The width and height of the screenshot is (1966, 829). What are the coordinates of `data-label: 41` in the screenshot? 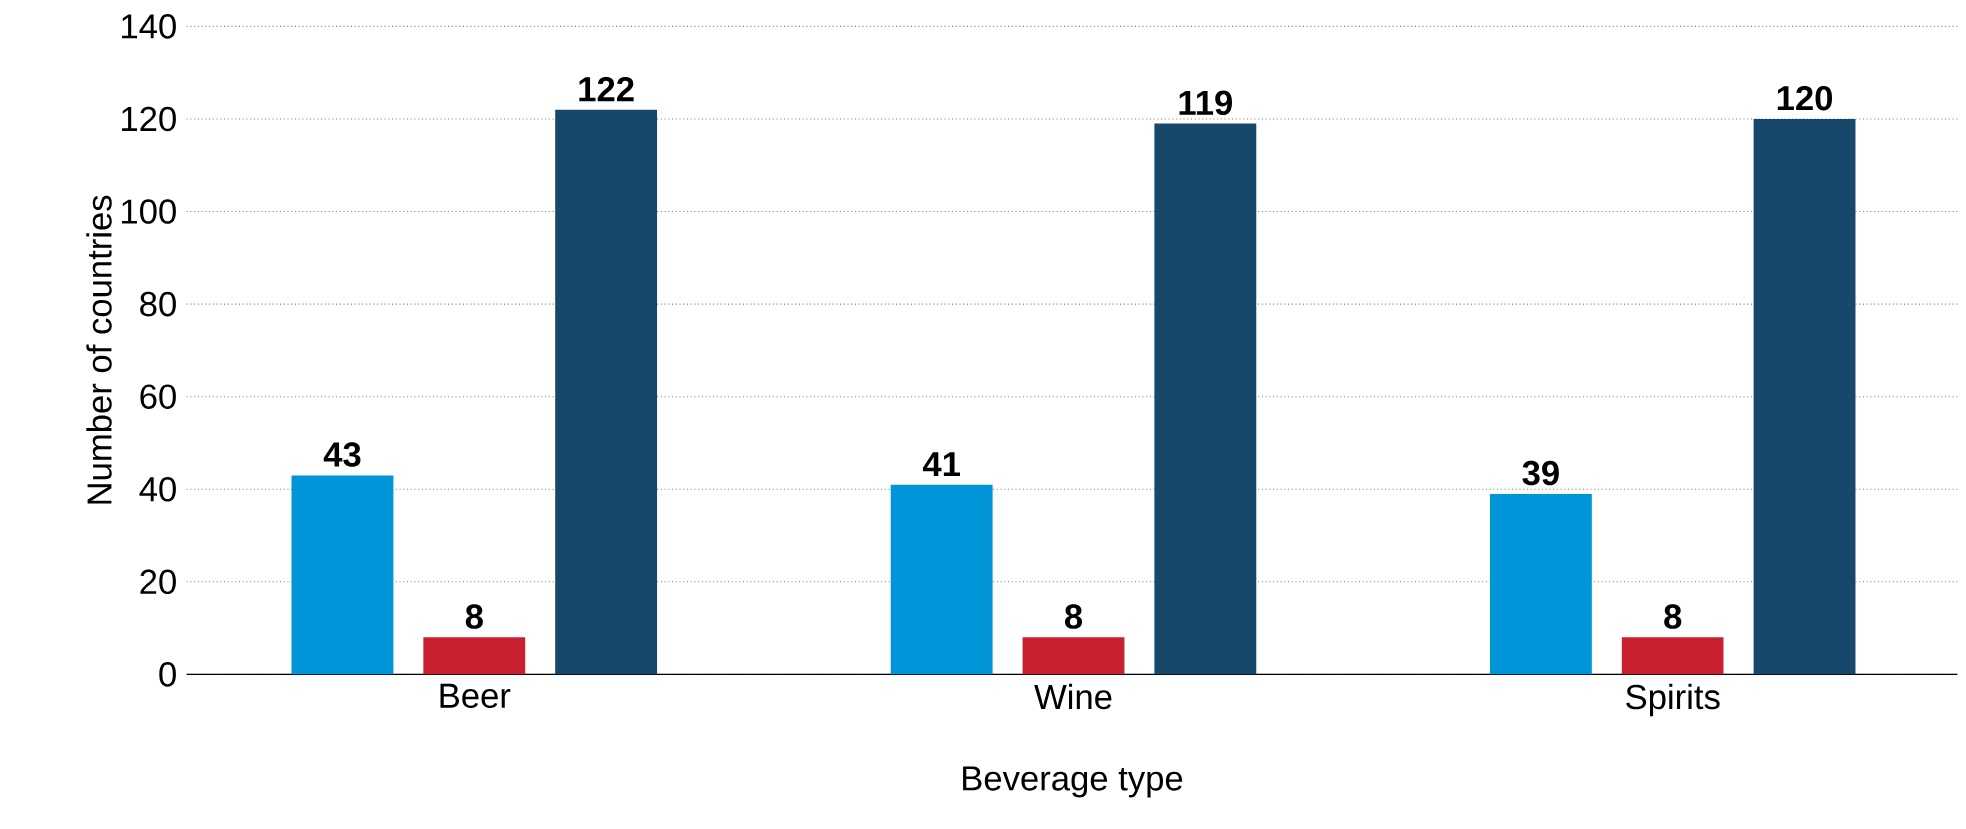 It's located at (941, 464).